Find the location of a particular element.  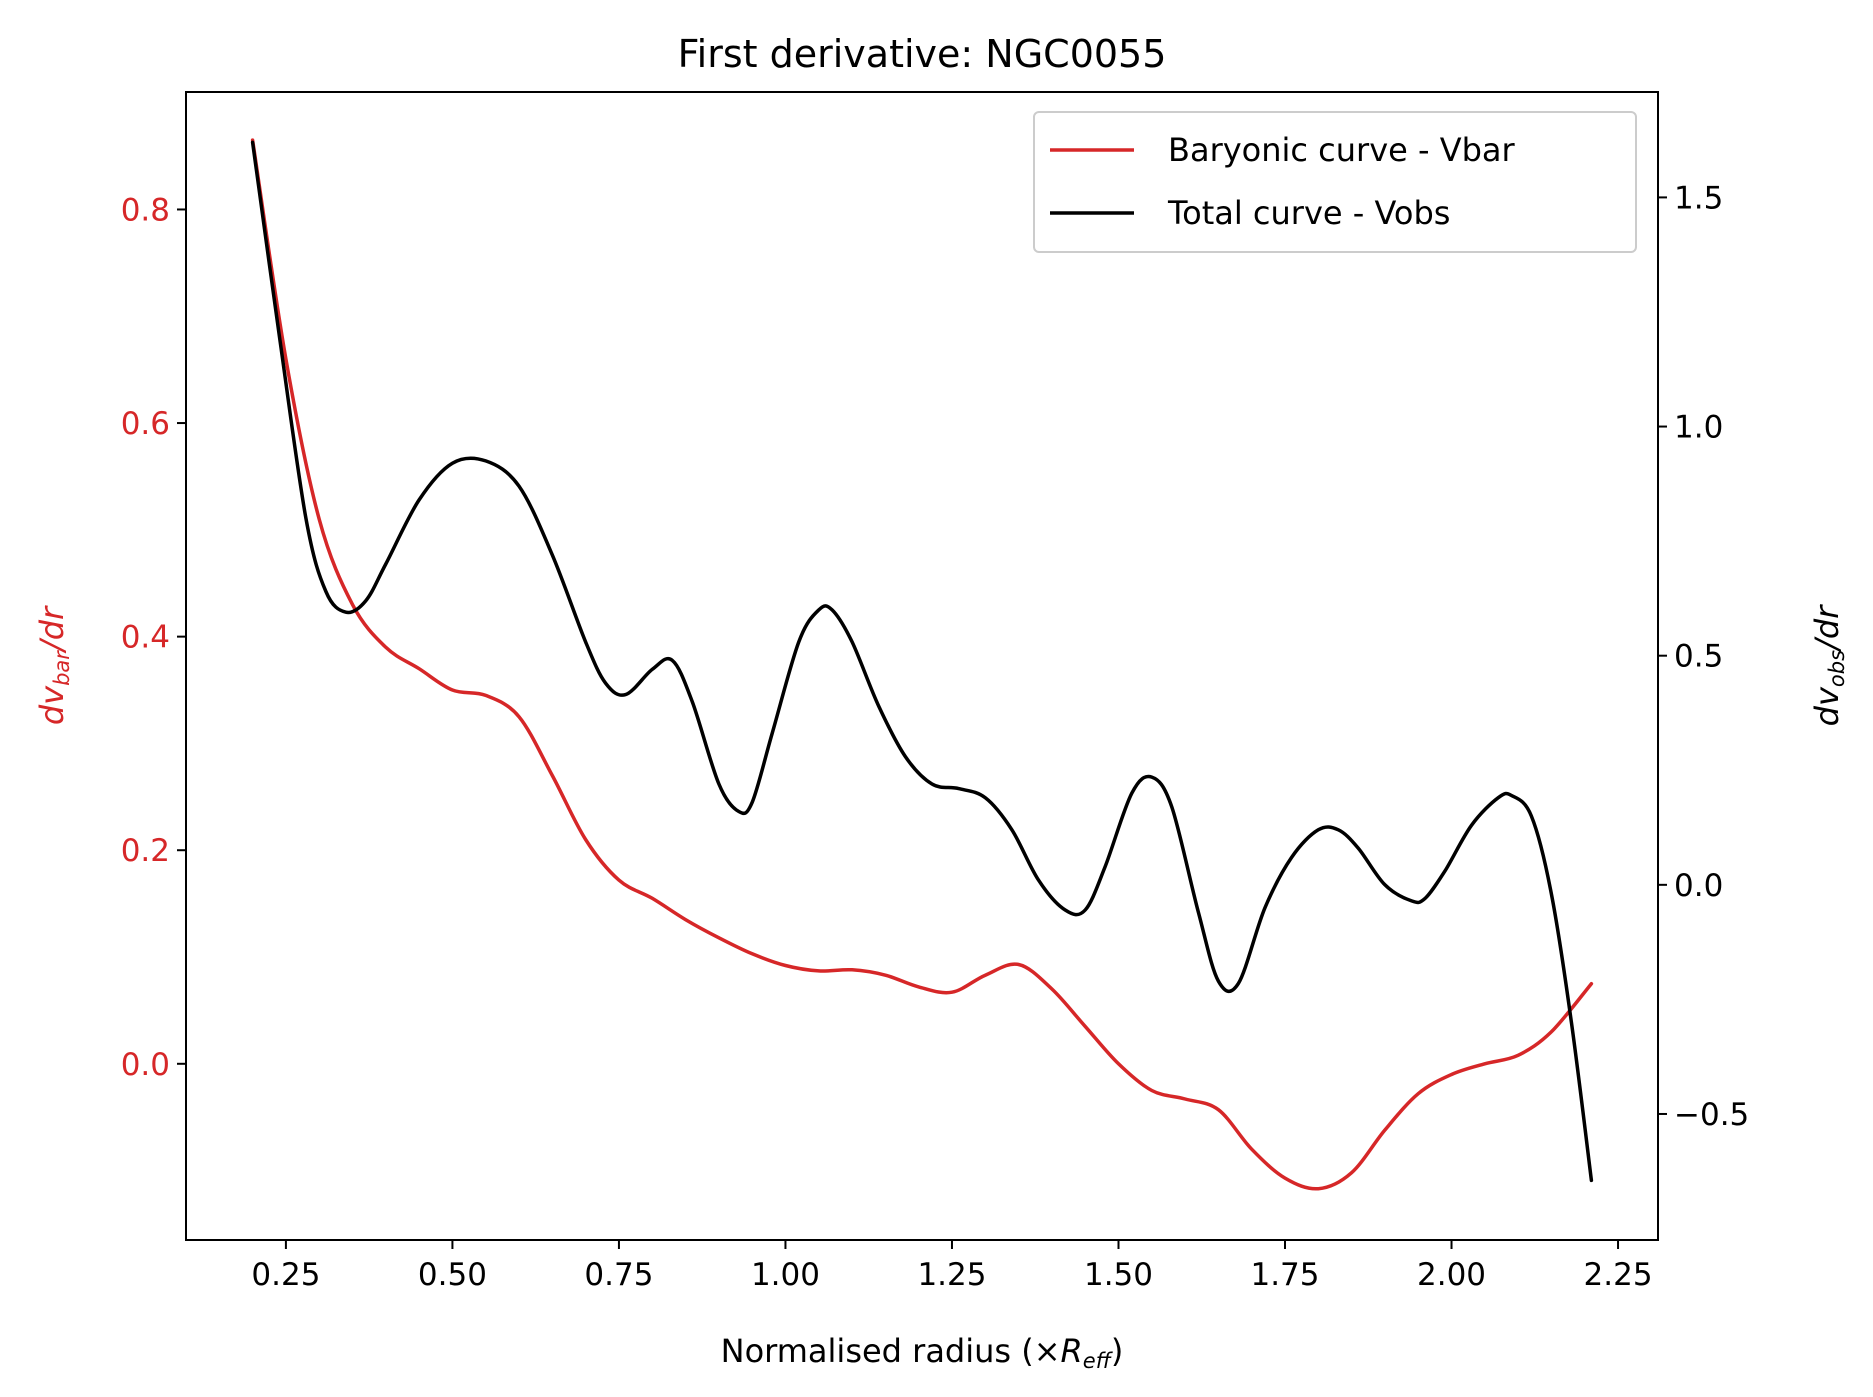

right-y-tick-label: 1.0 is located at coordinates (1698, 428).